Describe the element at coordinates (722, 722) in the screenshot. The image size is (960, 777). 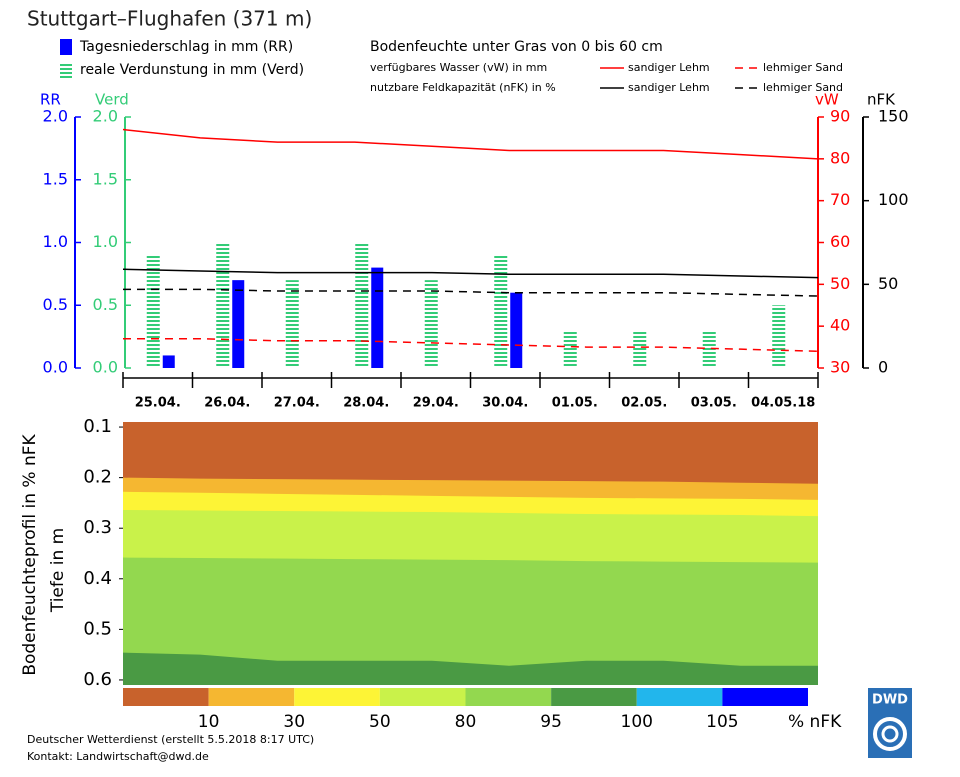
I see `colorbar-label: 105` at that location.